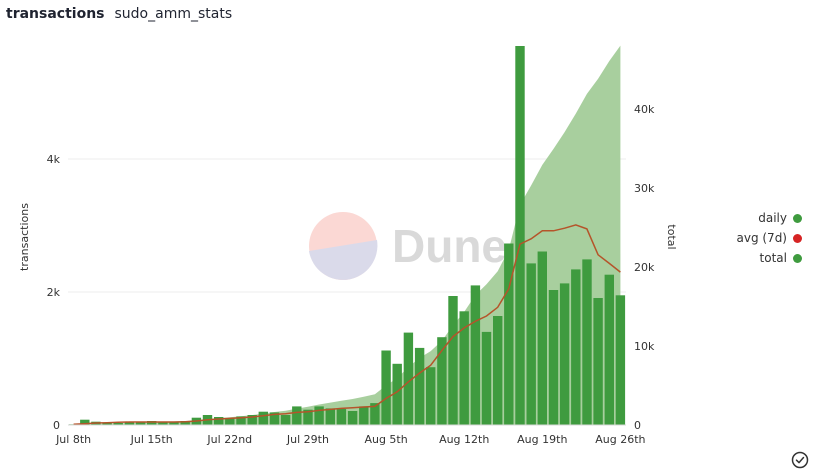 The width and height of the screenshot is (817, 475). Describe the element at coordinates (797, 258) in the screenshot. I see `legend-dot-total` at that location.